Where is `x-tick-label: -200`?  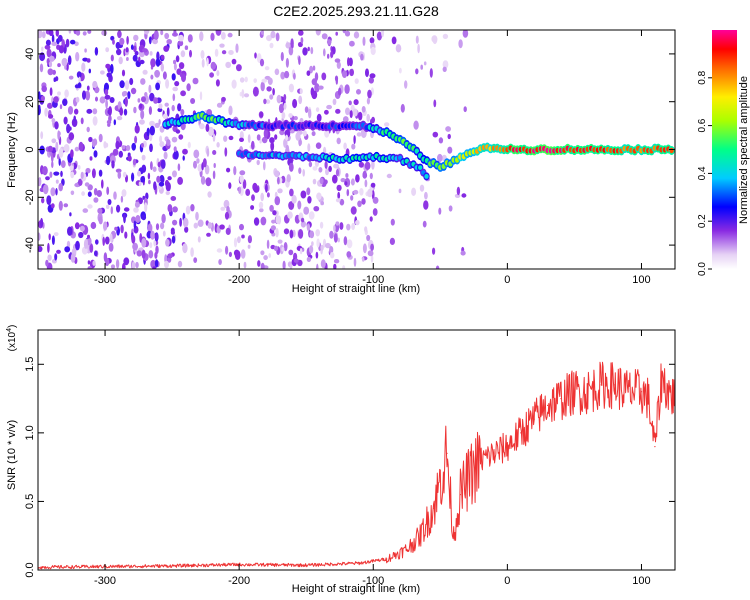 x-tick-label: -200 is located at coordinates (239, 581).